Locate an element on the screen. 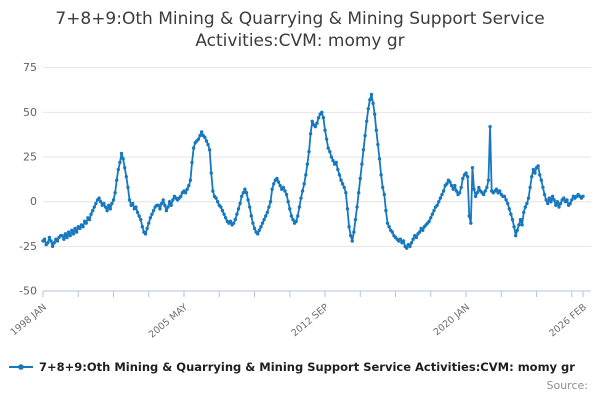 The width and height of the screenshot is (600, 400). y-tick-labels: 75 50 25 0 -25 -50 is located at coordinates (28, 179).